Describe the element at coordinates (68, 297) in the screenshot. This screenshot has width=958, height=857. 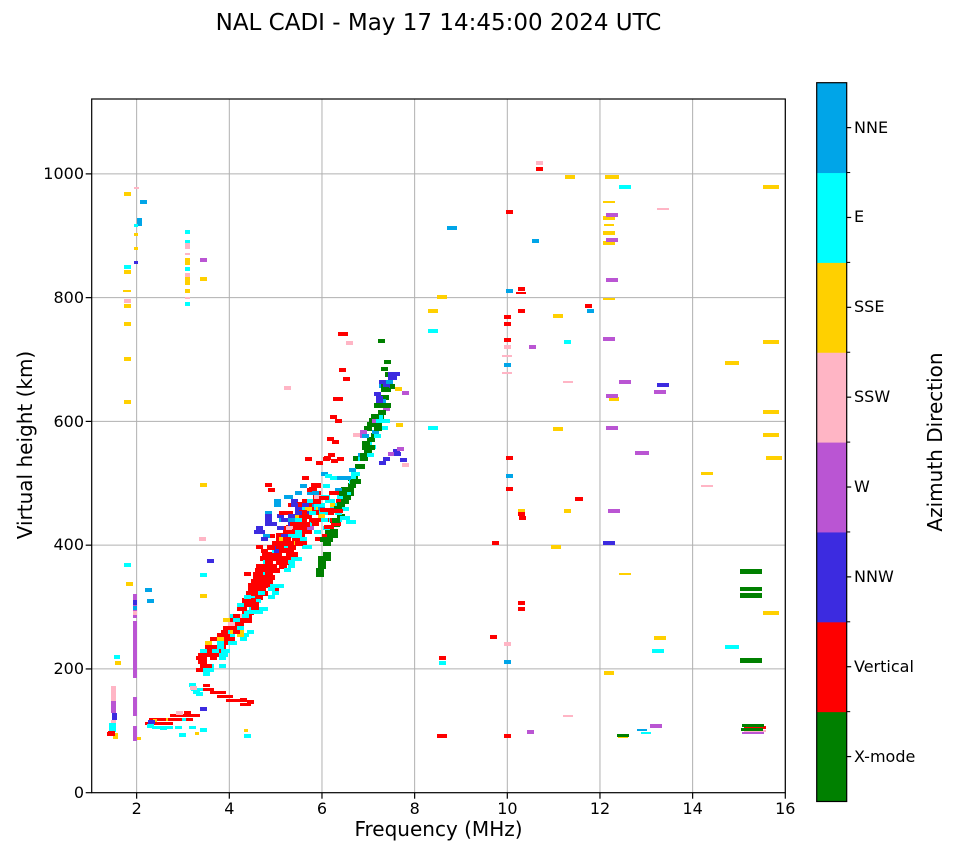
I see `y-tick-label: 800` at that location.